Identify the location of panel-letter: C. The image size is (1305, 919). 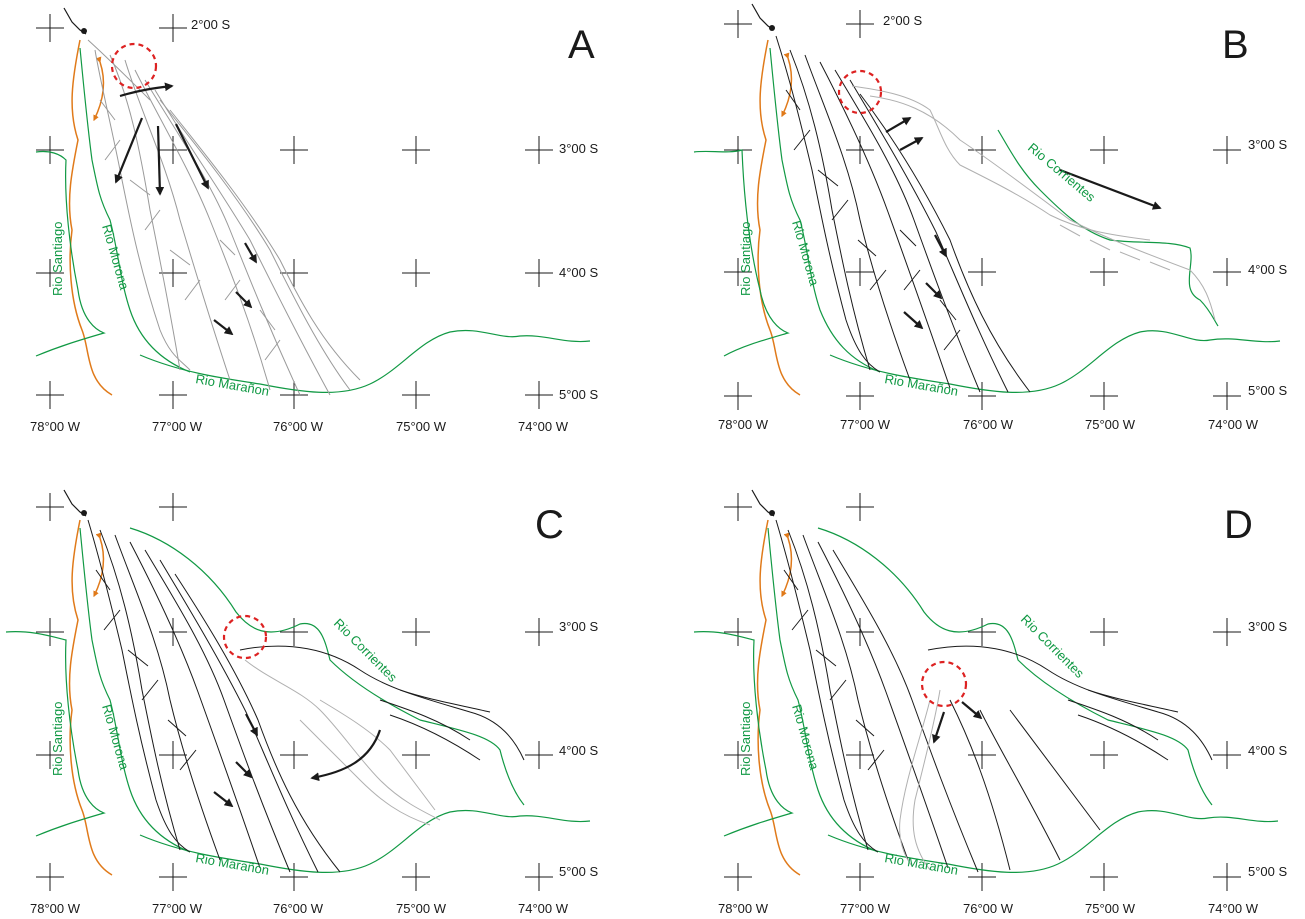
(549, 525).